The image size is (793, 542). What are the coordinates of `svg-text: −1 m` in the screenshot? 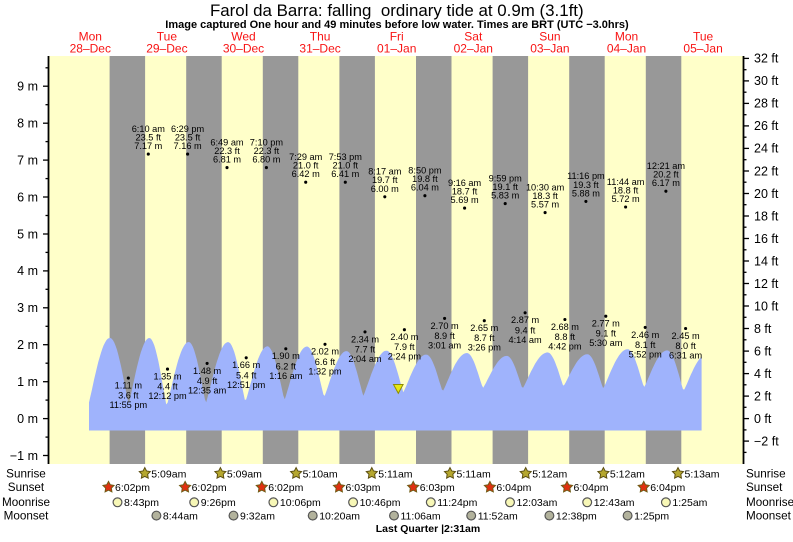 It's located at (24, 456).